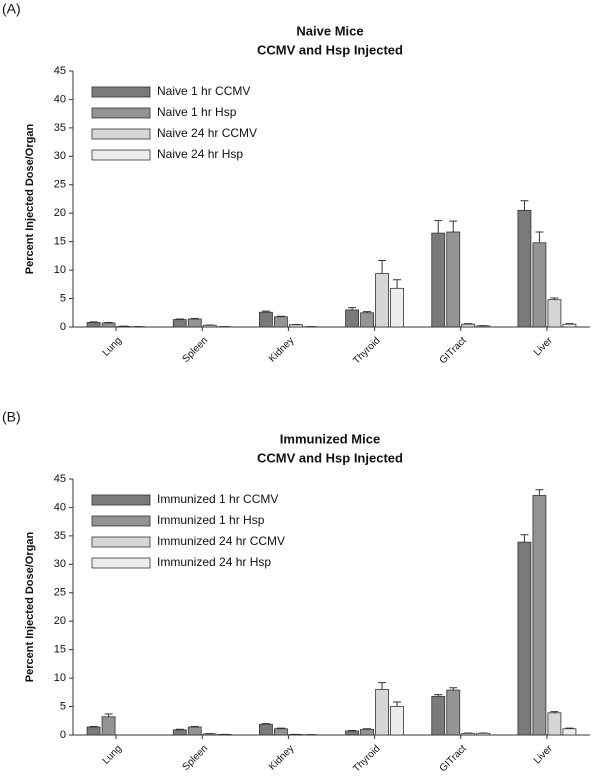 The height and width of the screenshot is (778, 597). I want to click on x-tick-label: Kidney, so click(281, 757).